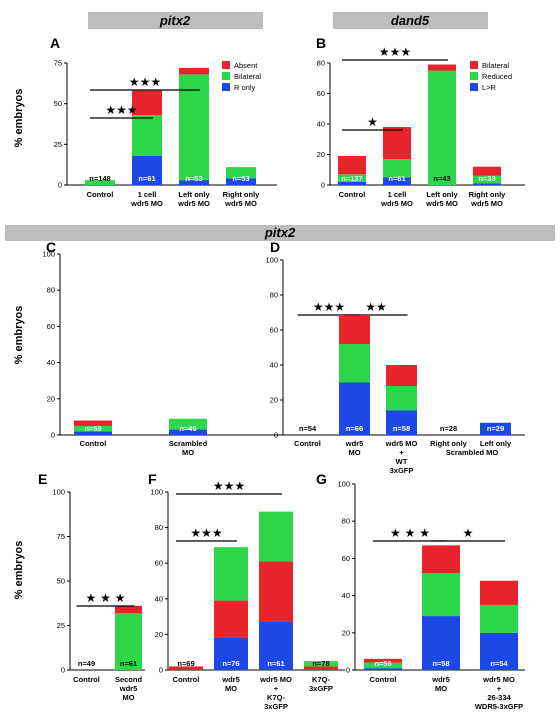 The height and width of the screenshot is (721, 560). Describe the element at coordinates (321, 479) in the screenshot. I see `panel-letter: G` at that location.